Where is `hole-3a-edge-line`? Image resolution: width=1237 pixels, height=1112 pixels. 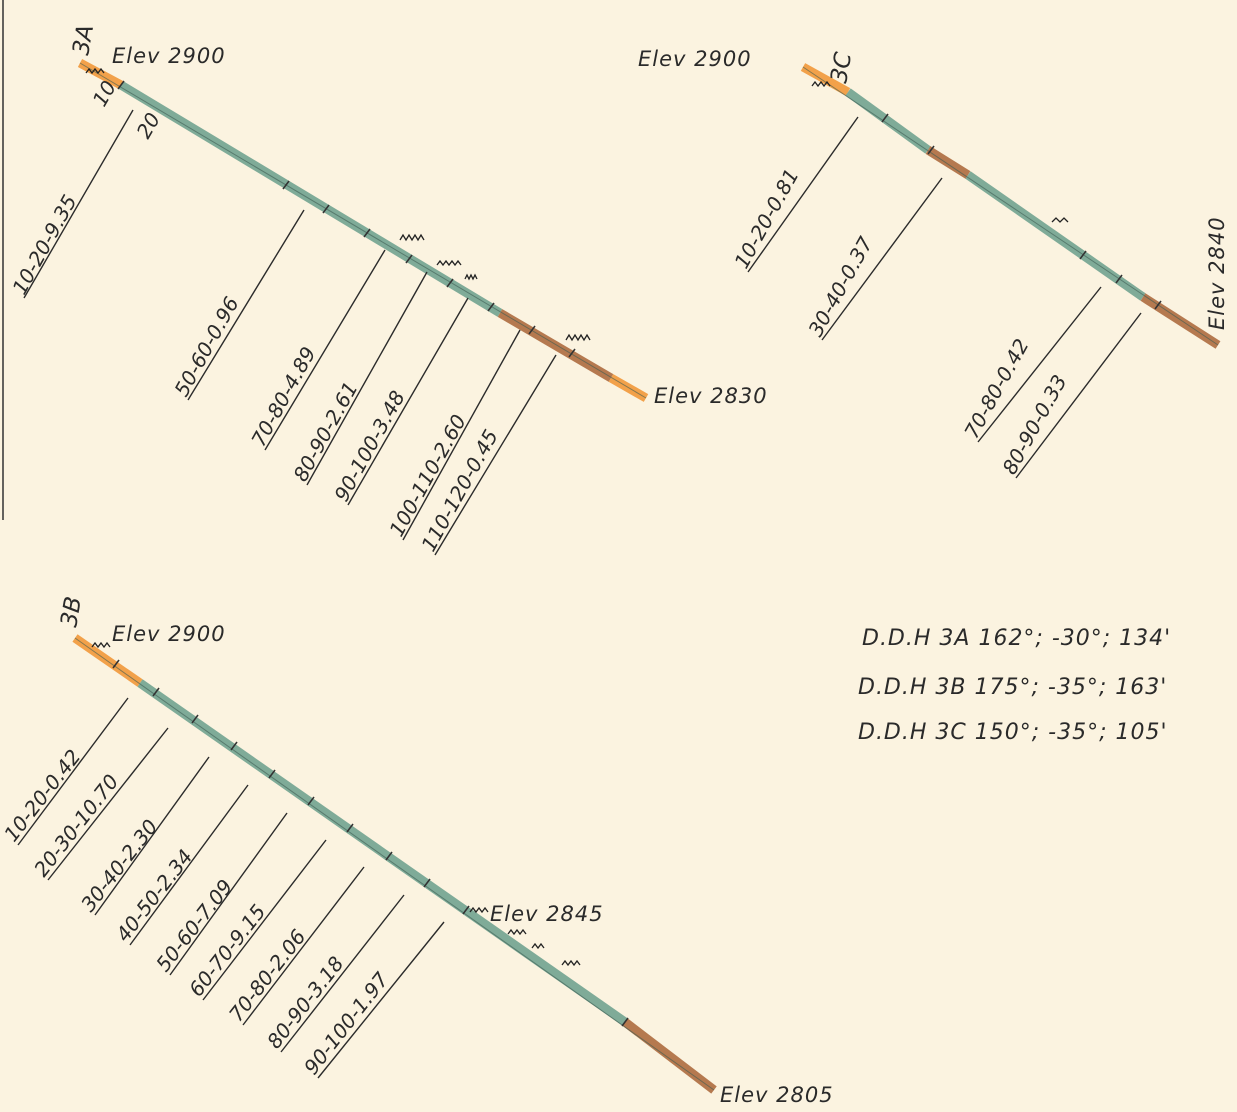 hole-3a-edge-line is located at coordinates (363, 230).